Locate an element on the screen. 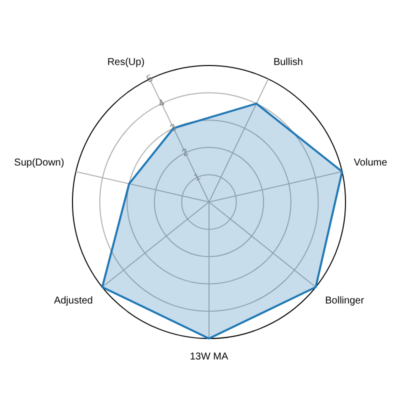 The image size is (401, 401). spoke-label: 13W MA is located at coordinates (209, 356).